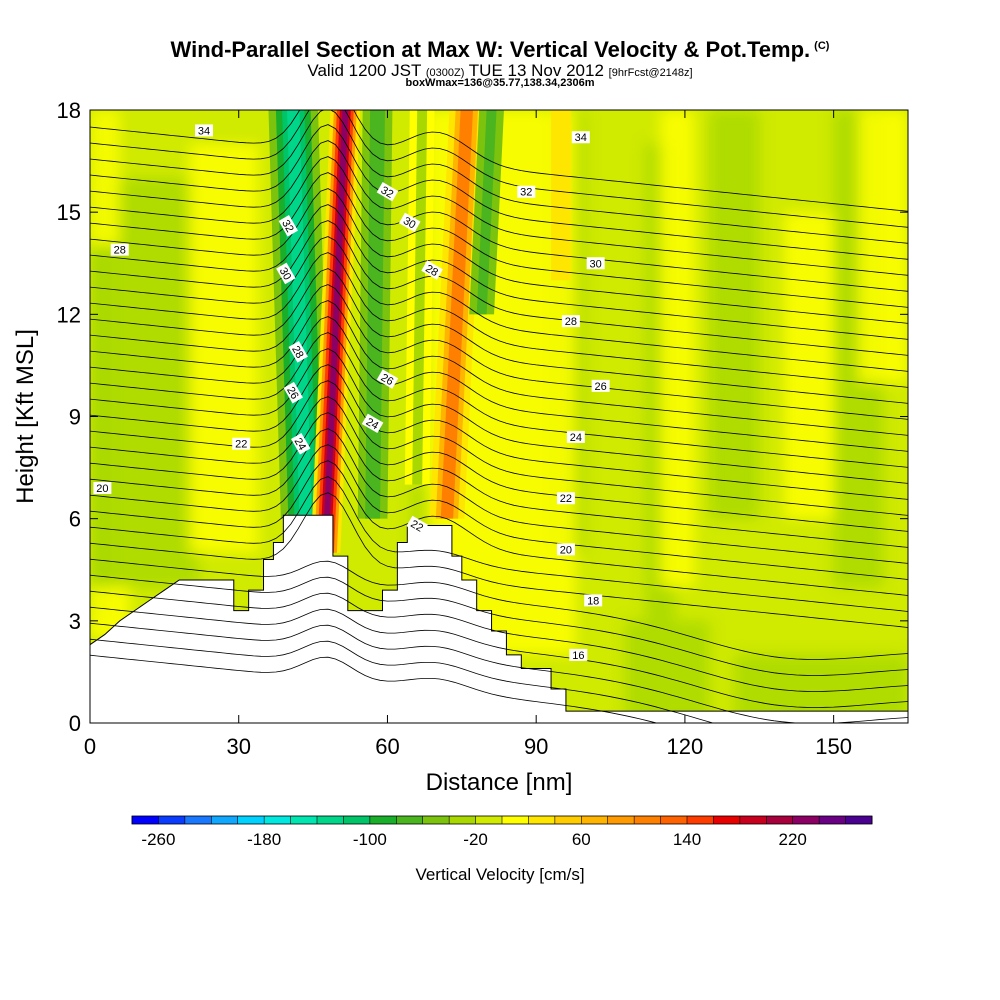 This screenshot has width=1000, height=1000. I want to click on colorbar-tick-label: -260, so click(158, 839).